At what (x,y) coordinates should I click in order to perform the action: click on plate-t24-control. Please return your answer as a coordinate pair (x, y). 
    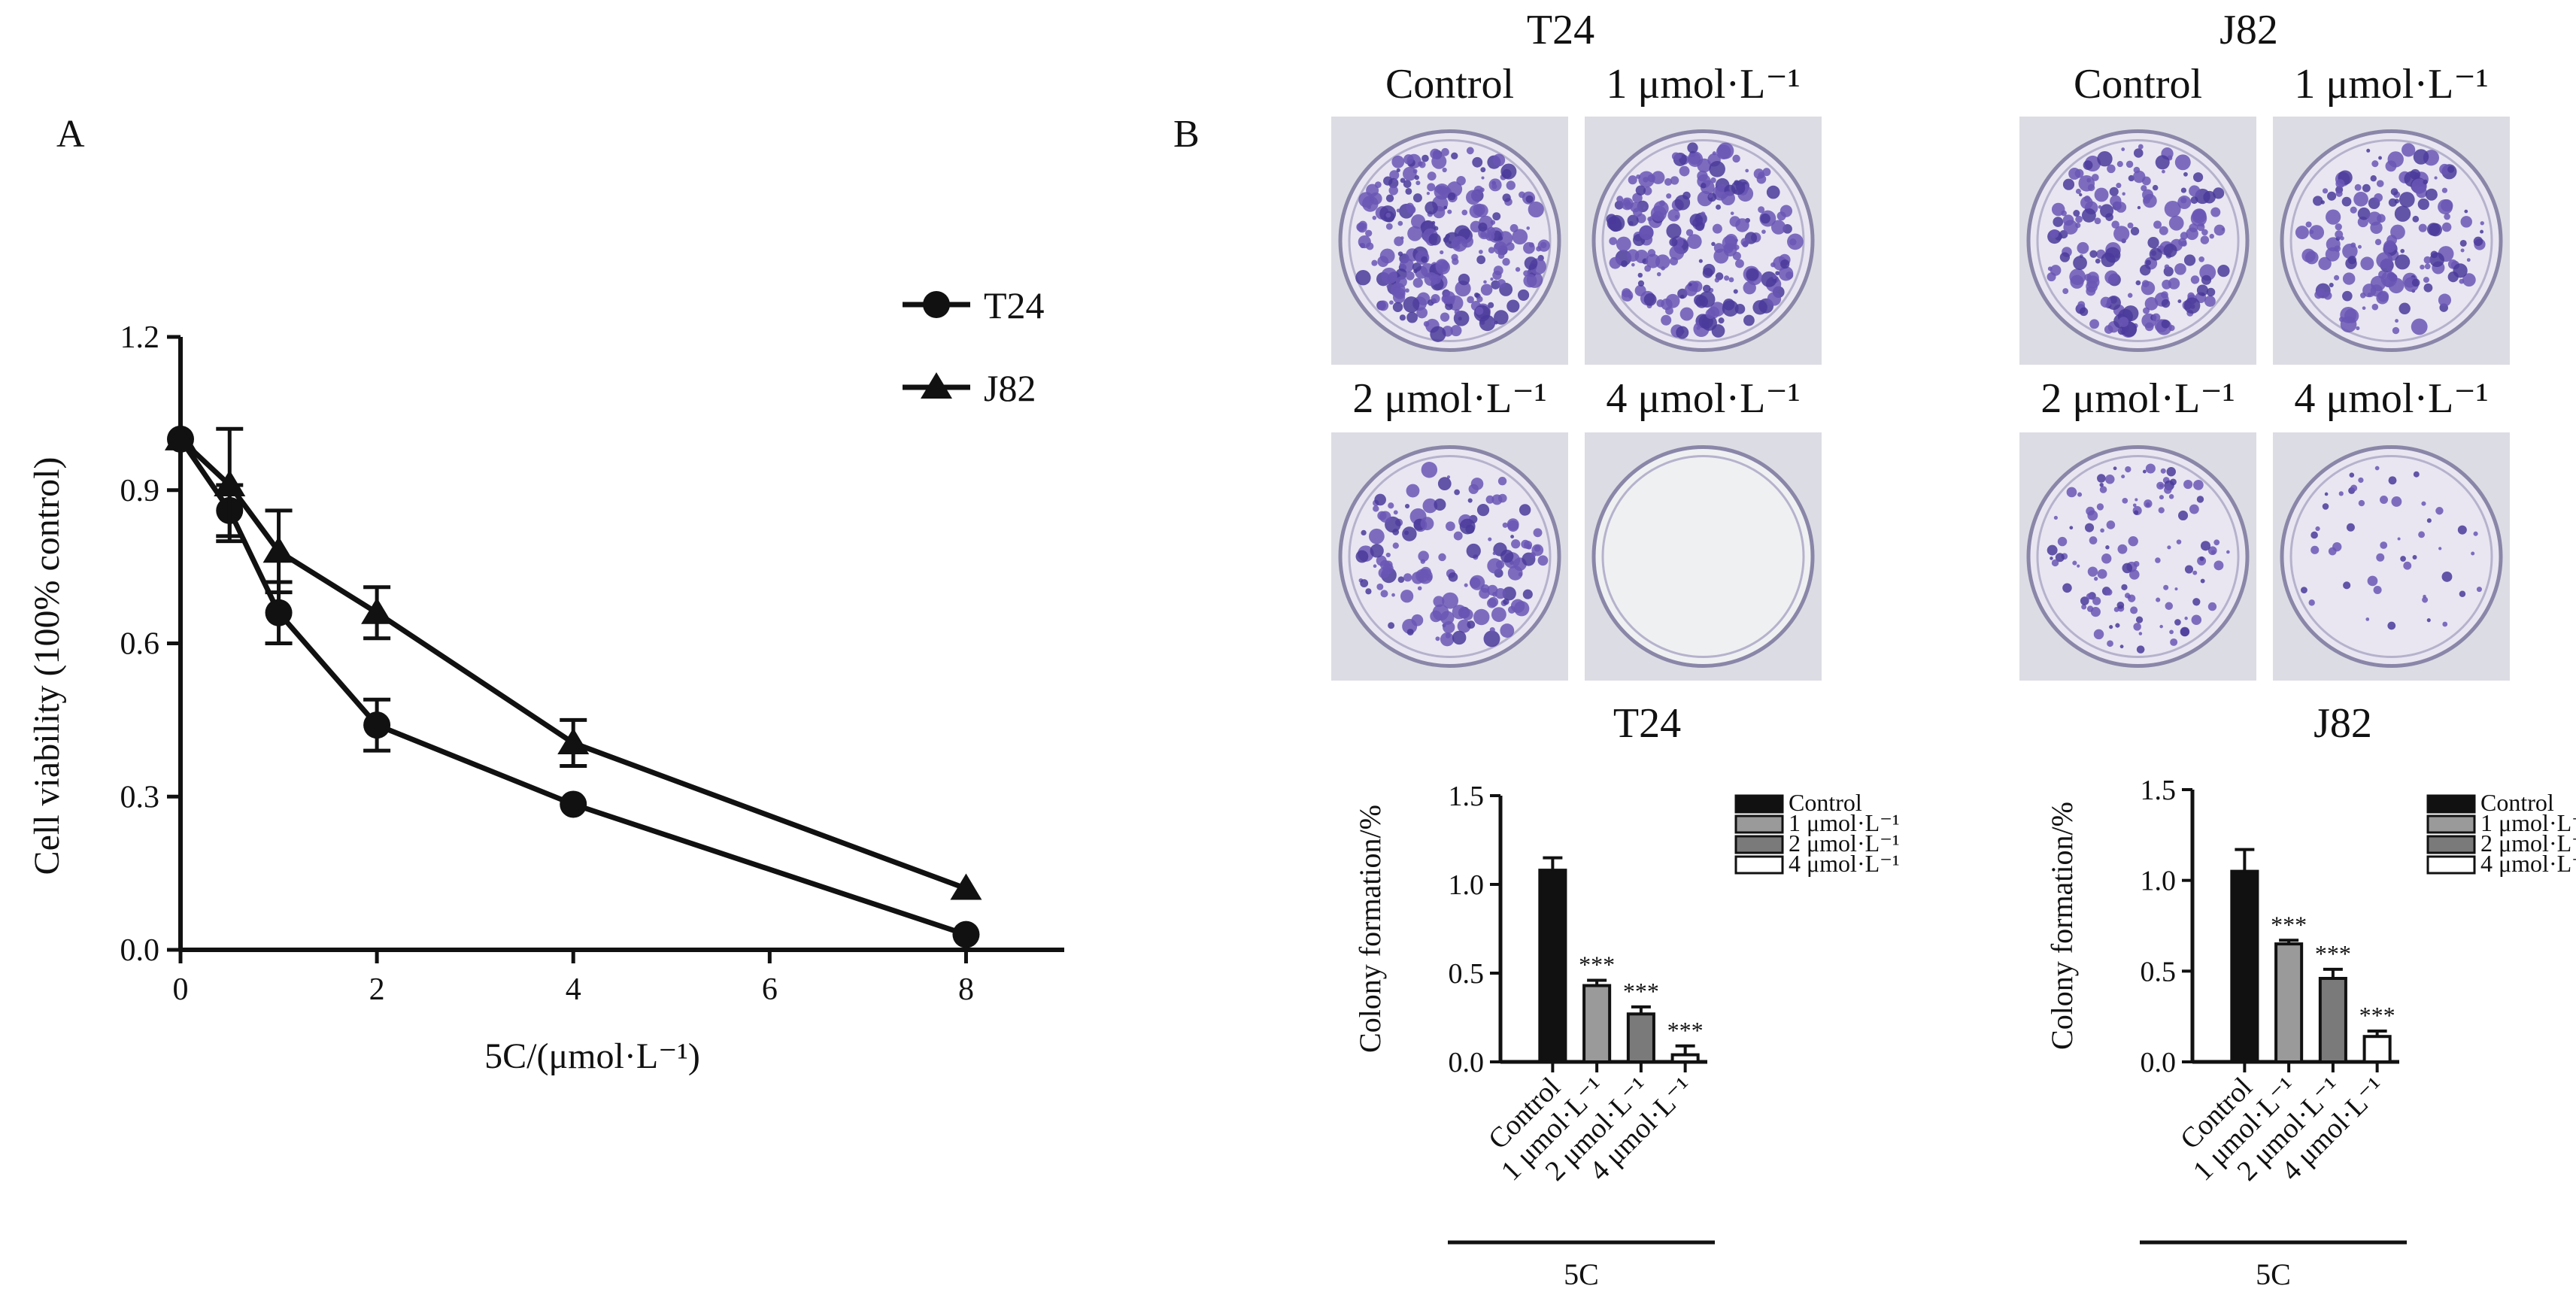
    Looking at the image, I should click on (1449, 241).